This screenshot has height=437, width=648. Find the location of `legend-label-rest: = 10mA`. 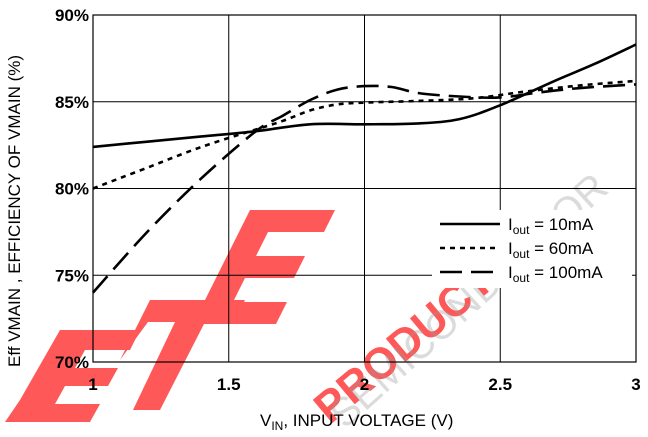

legend-label-rest: = 10mA is located at coordinates (561, 224).